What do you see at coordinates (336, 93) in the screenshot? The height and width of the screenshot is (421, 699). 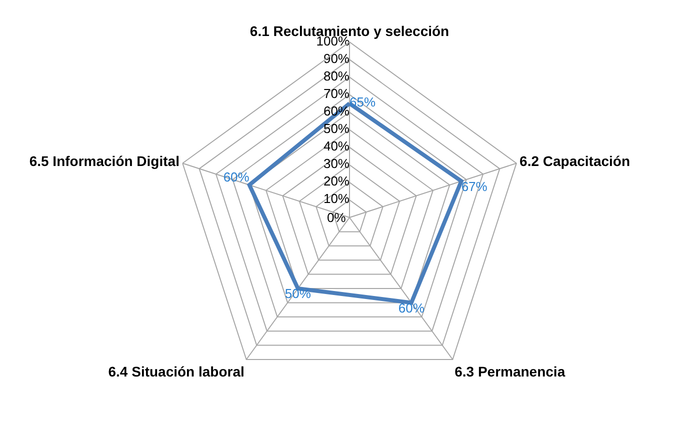 I see `y-tick-label: 70%` at bounding box center [336, 93].